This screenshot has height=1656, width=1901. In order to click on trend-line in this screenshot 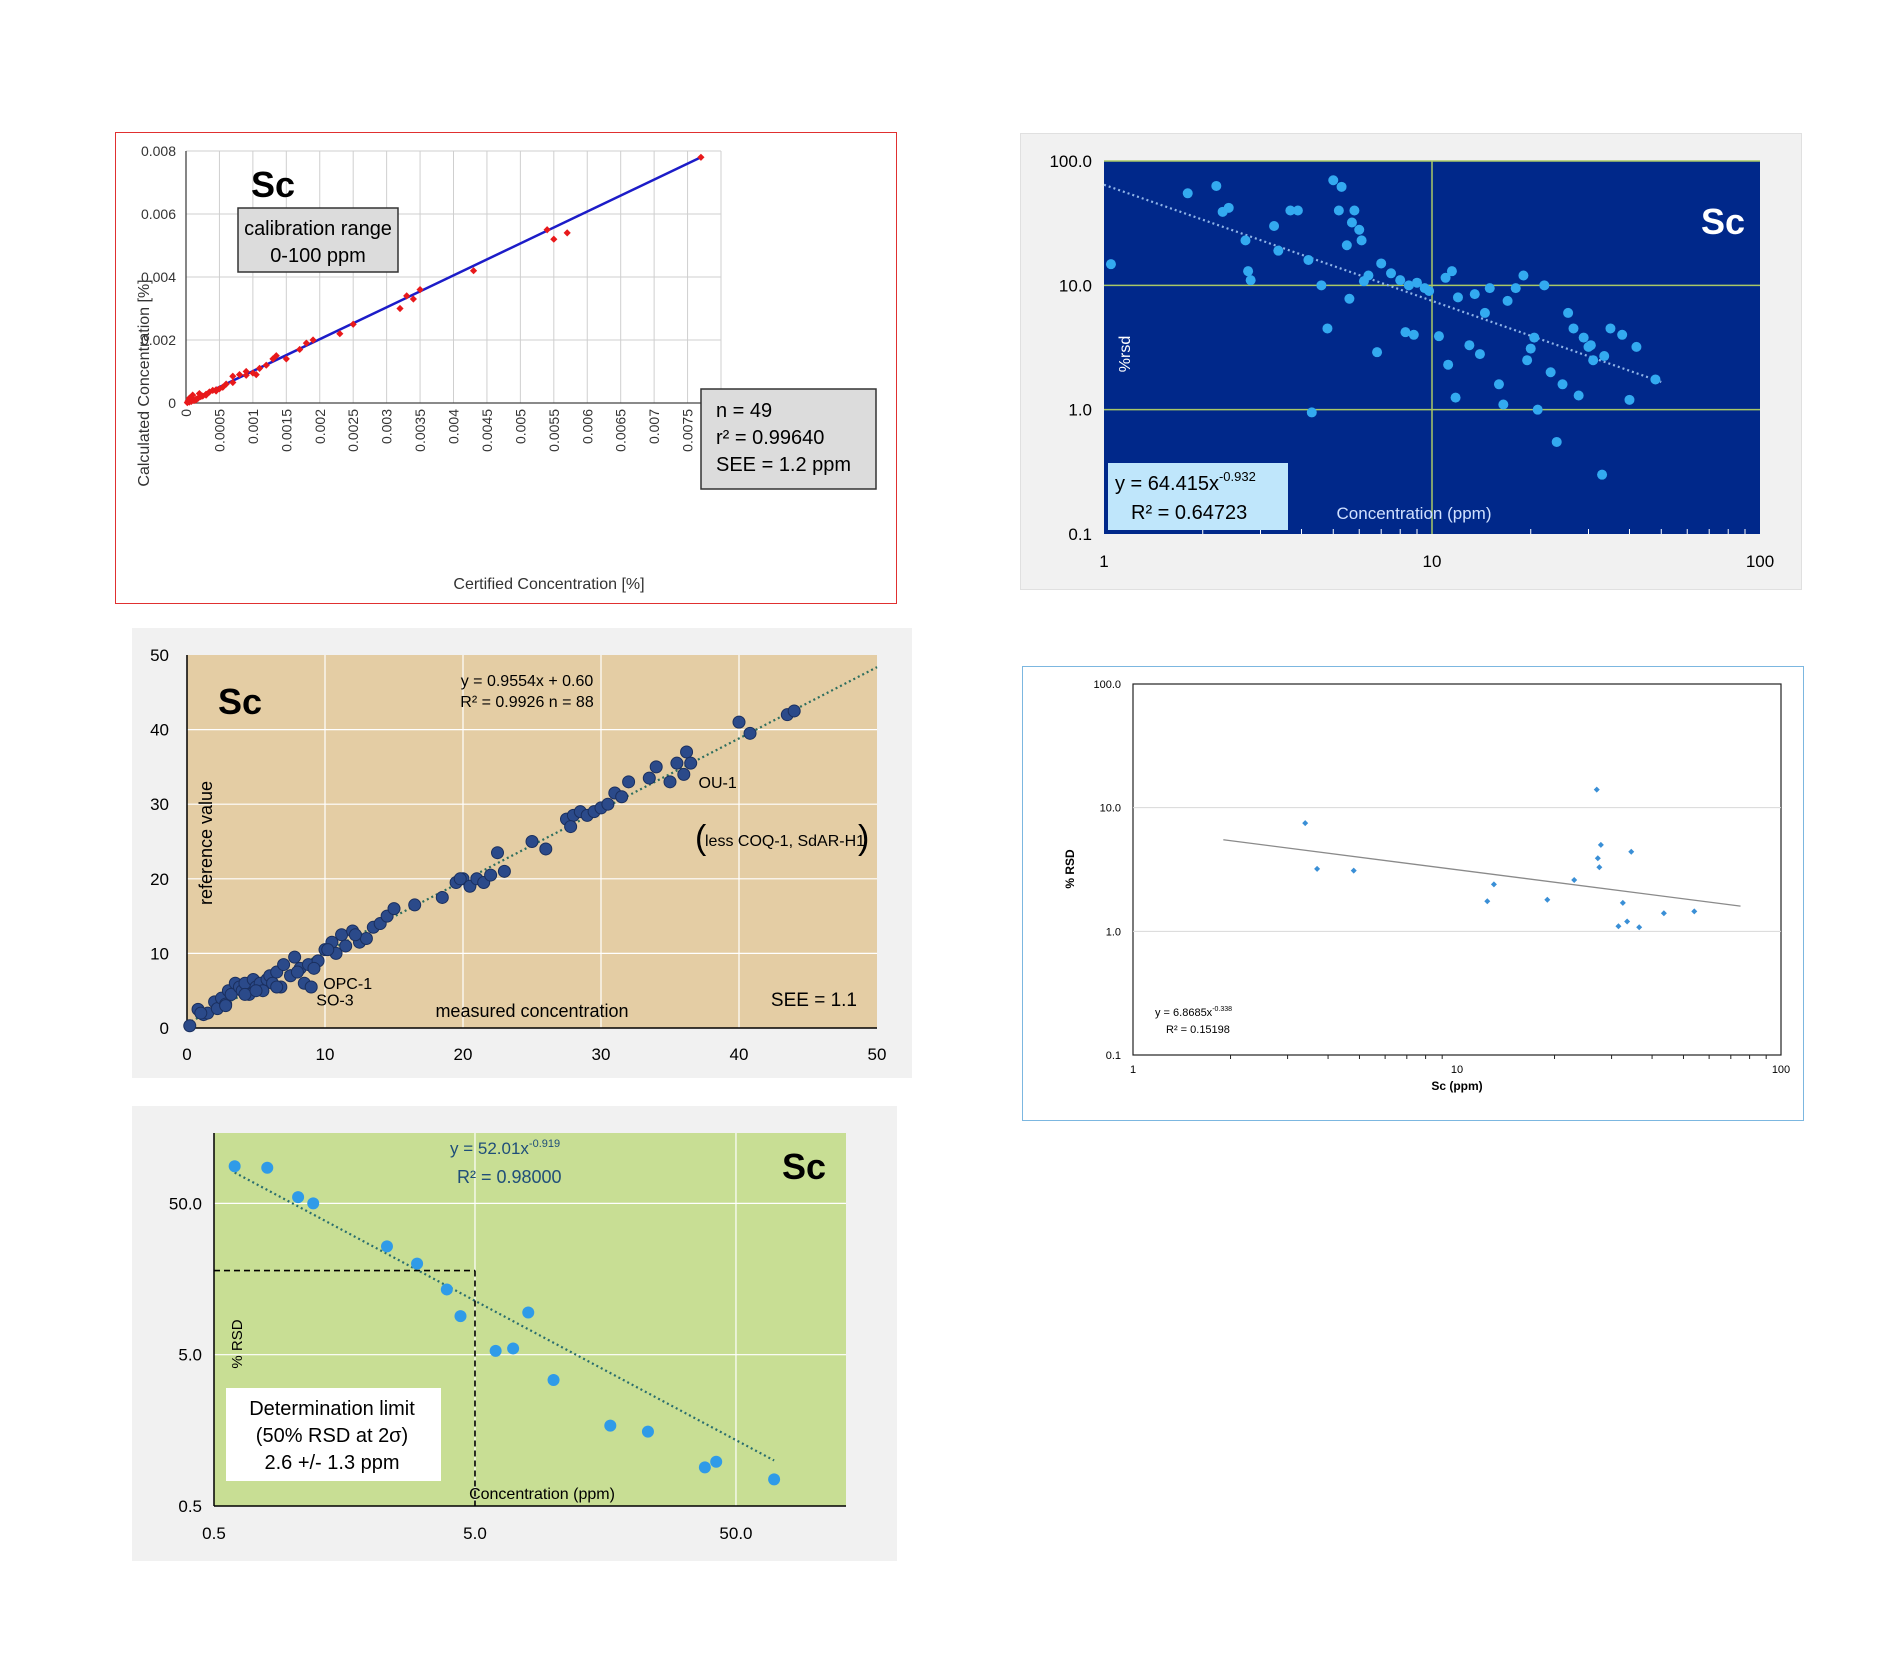, I will do `click(1482, 873)`.